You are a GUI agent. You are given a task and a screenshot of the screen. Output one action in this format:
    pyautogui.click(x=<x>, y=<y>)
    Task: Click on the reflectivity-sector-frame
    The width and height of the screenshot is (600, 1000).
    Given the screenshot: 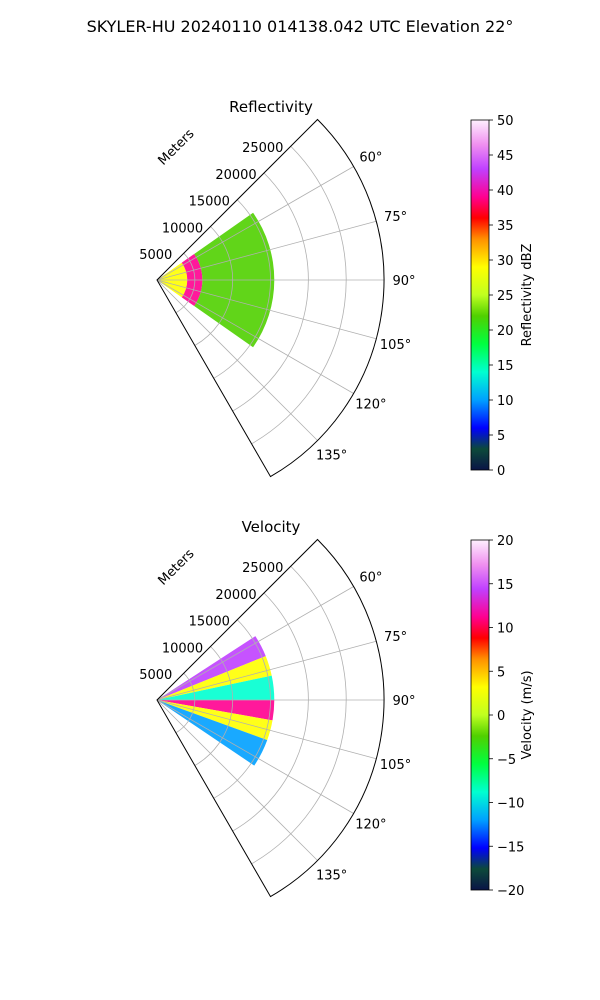 What is the action you would take?
    pyautogui.click(x=270, y=298)
    